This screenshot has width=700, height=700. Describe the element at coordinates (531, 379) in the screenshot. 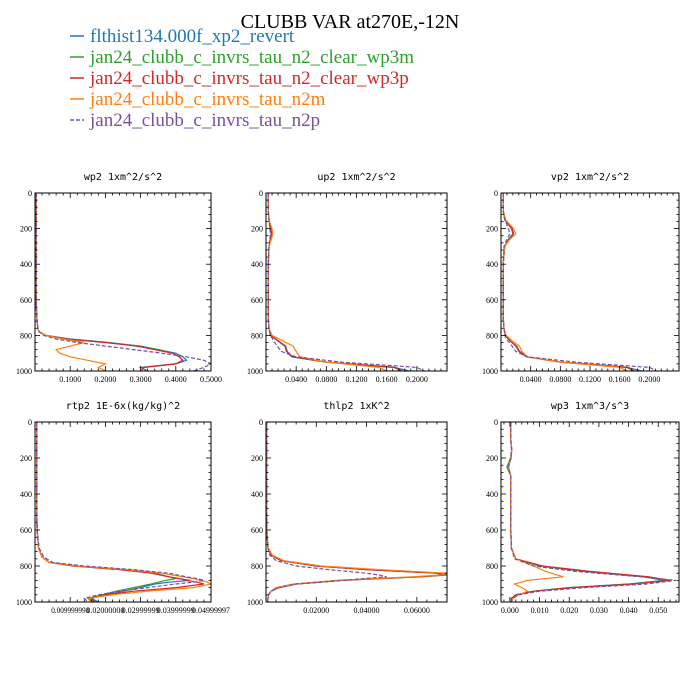

I see `x-tick-label: 0.0400` at that location.